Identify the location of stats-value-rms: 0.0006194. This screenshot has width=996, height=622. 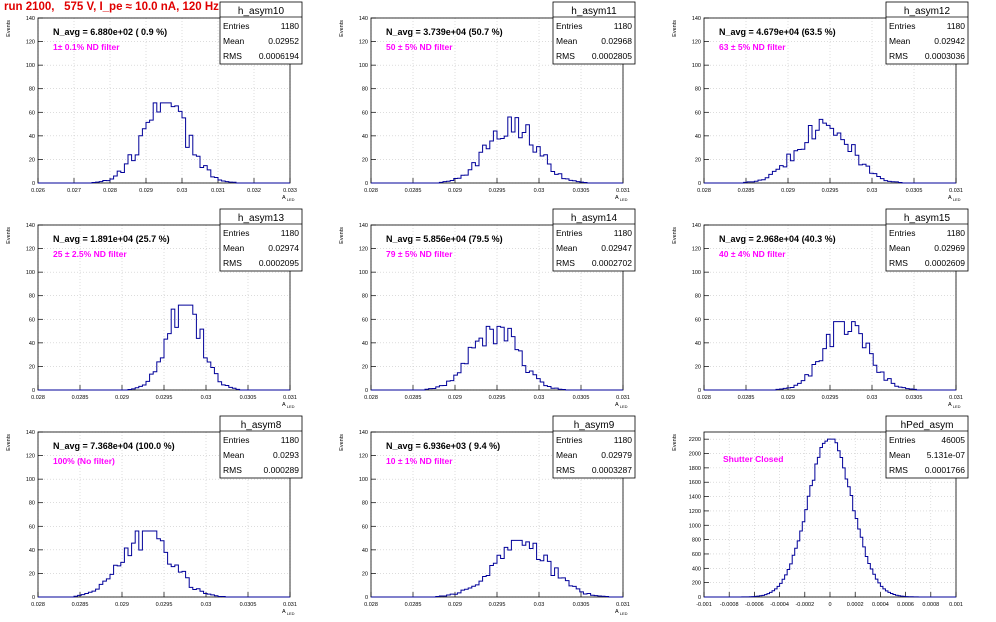
(279, 56).